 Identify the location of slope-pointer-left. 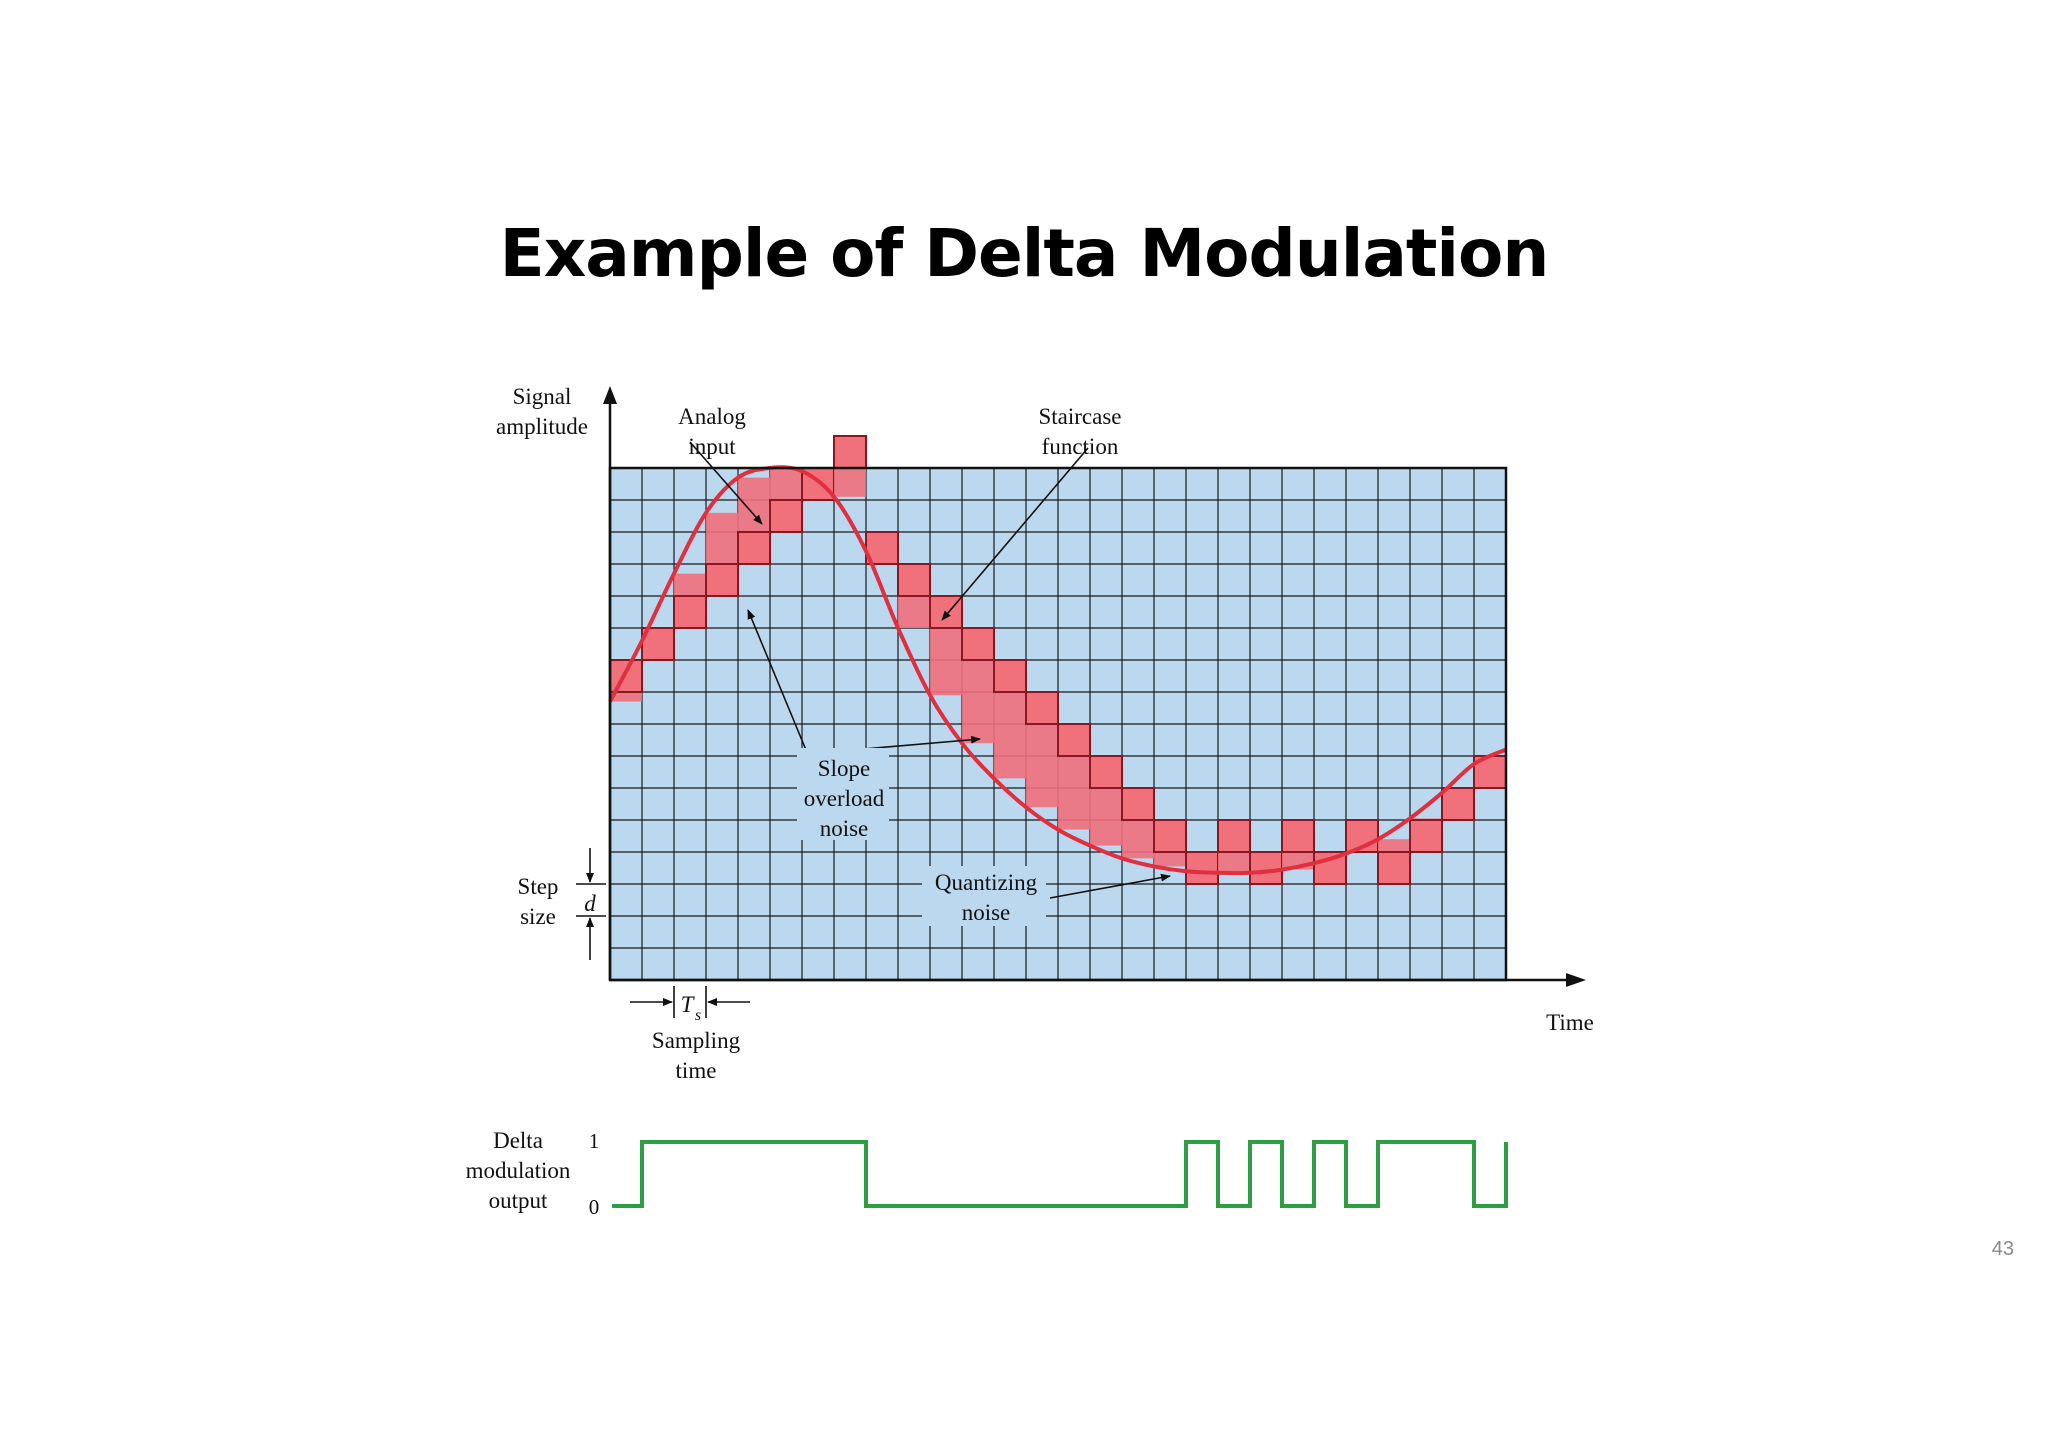
(777, 680).